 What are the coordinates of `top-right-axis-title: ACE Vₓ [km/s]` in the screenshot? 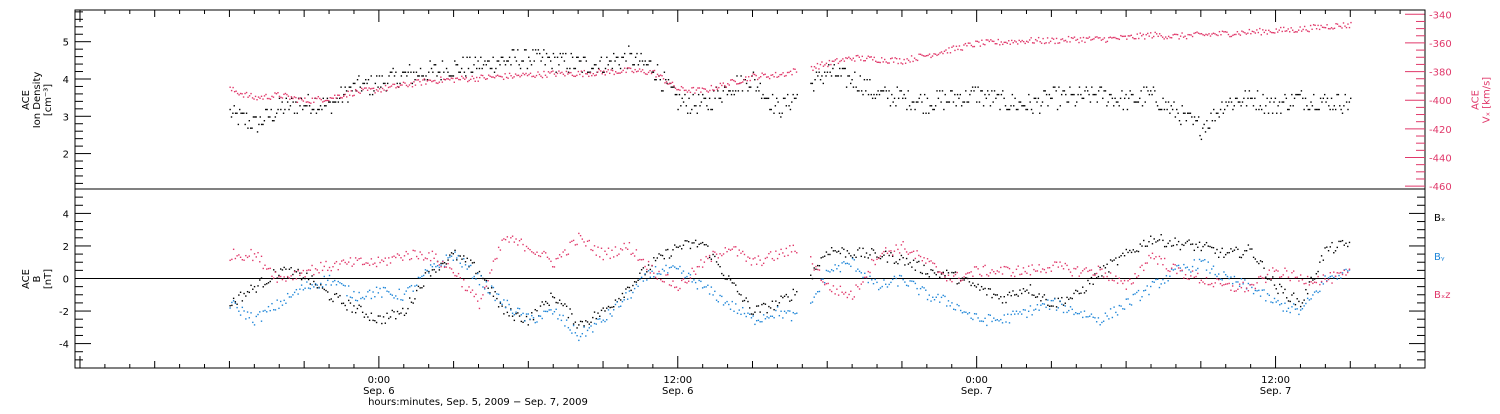 It's located at (1482, 100).